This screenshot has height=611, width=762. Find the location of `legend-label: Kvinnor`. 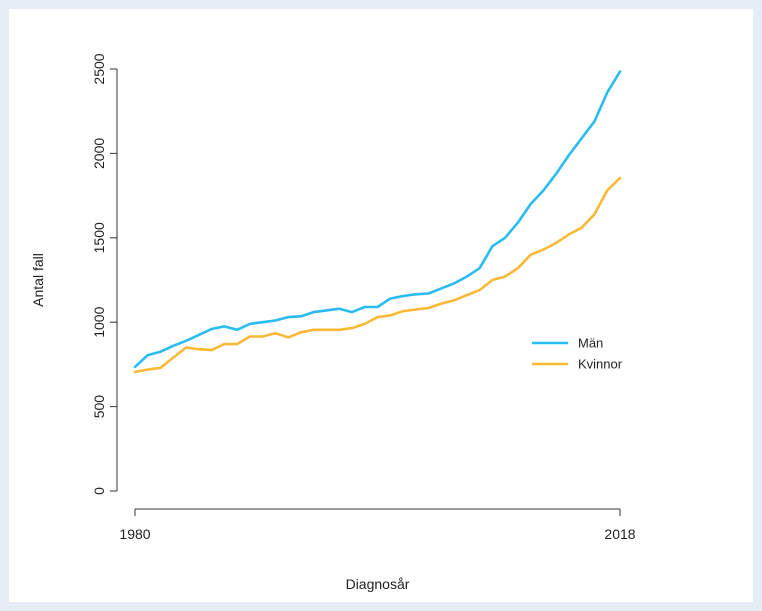

legend-label: Kvinnor is located at coordinates (600, 364).